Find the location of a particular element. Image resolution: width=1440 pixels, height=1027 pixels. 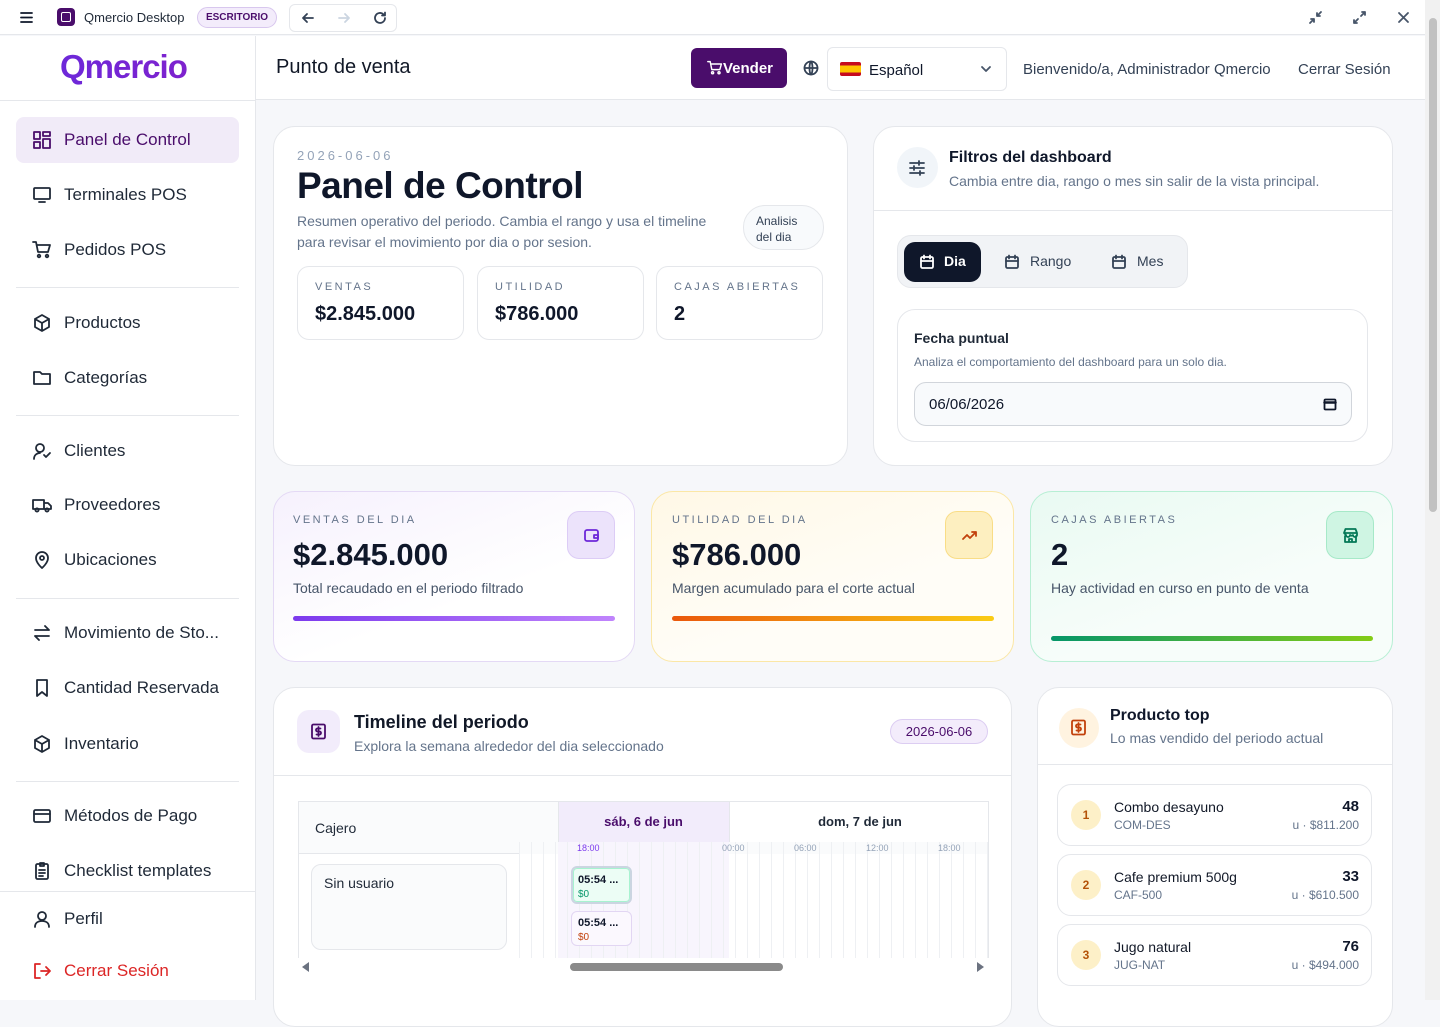

stat-value: $786.000 is located at coordinates (537, 314).